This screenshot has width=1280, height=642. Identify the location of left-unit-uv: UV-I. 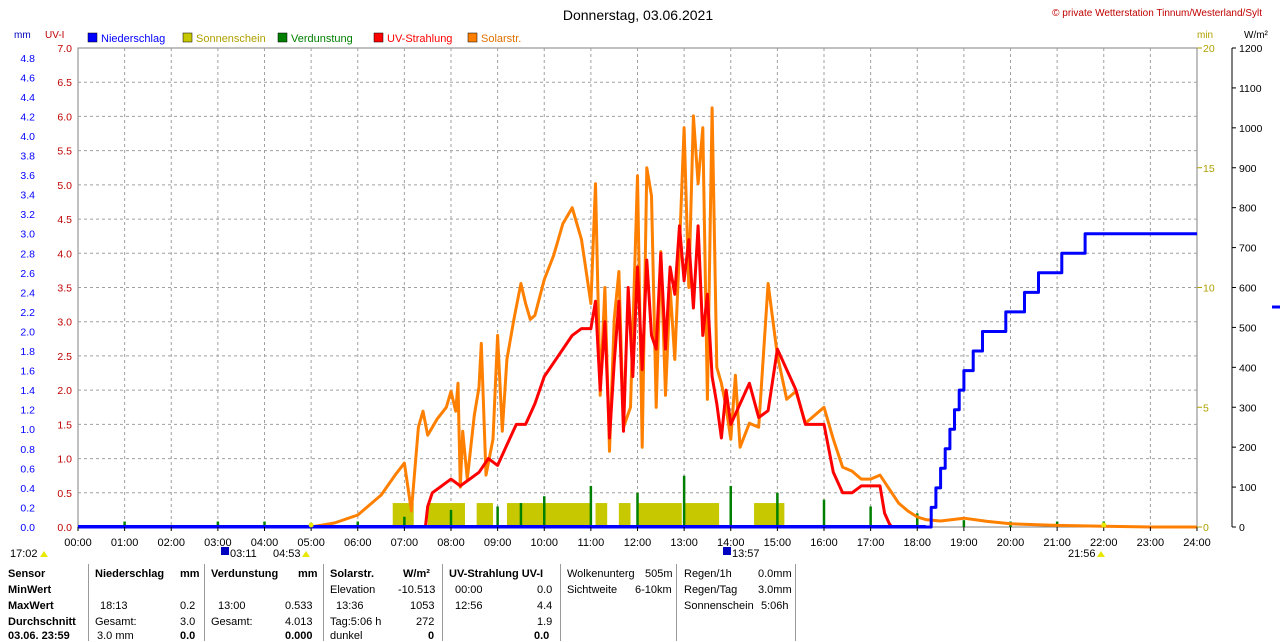
(54, 35).